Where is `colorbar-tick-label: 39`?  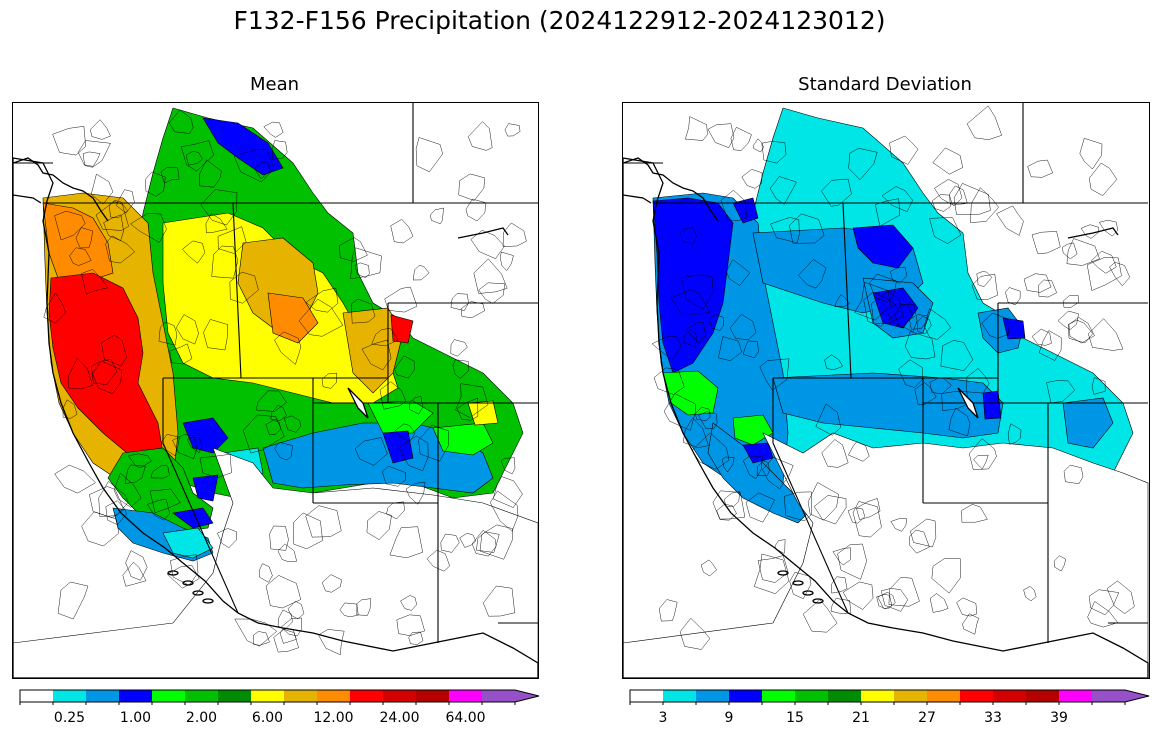
colorbar-tick-label: 39 is located at coordinates (1059, 718).